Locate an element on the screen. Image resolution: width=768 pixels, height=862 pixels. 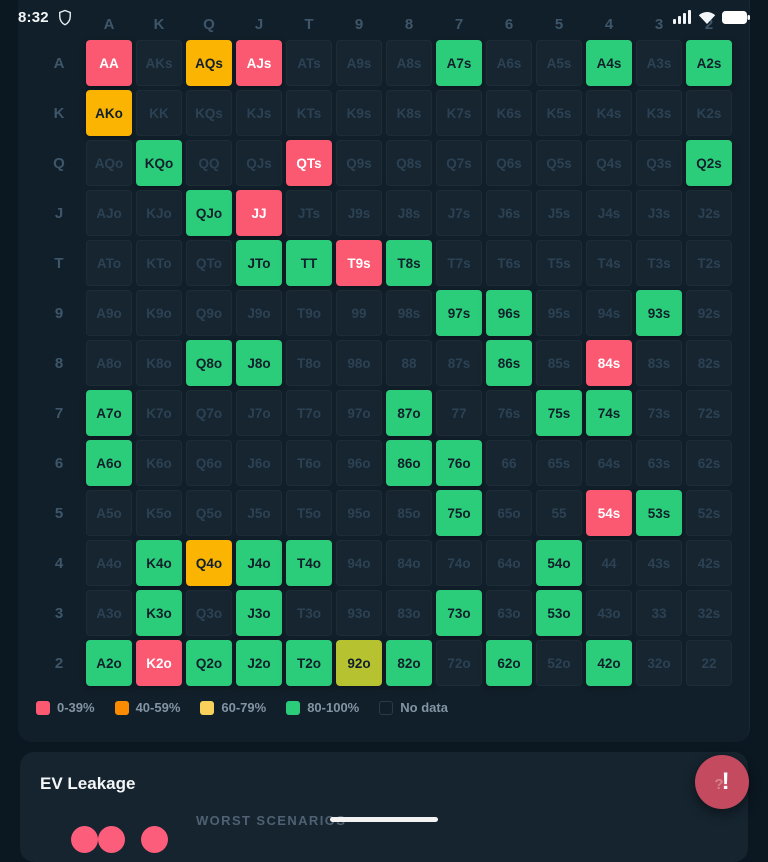
hand-cell-98s: 98s is located at coordinates (409, 313).